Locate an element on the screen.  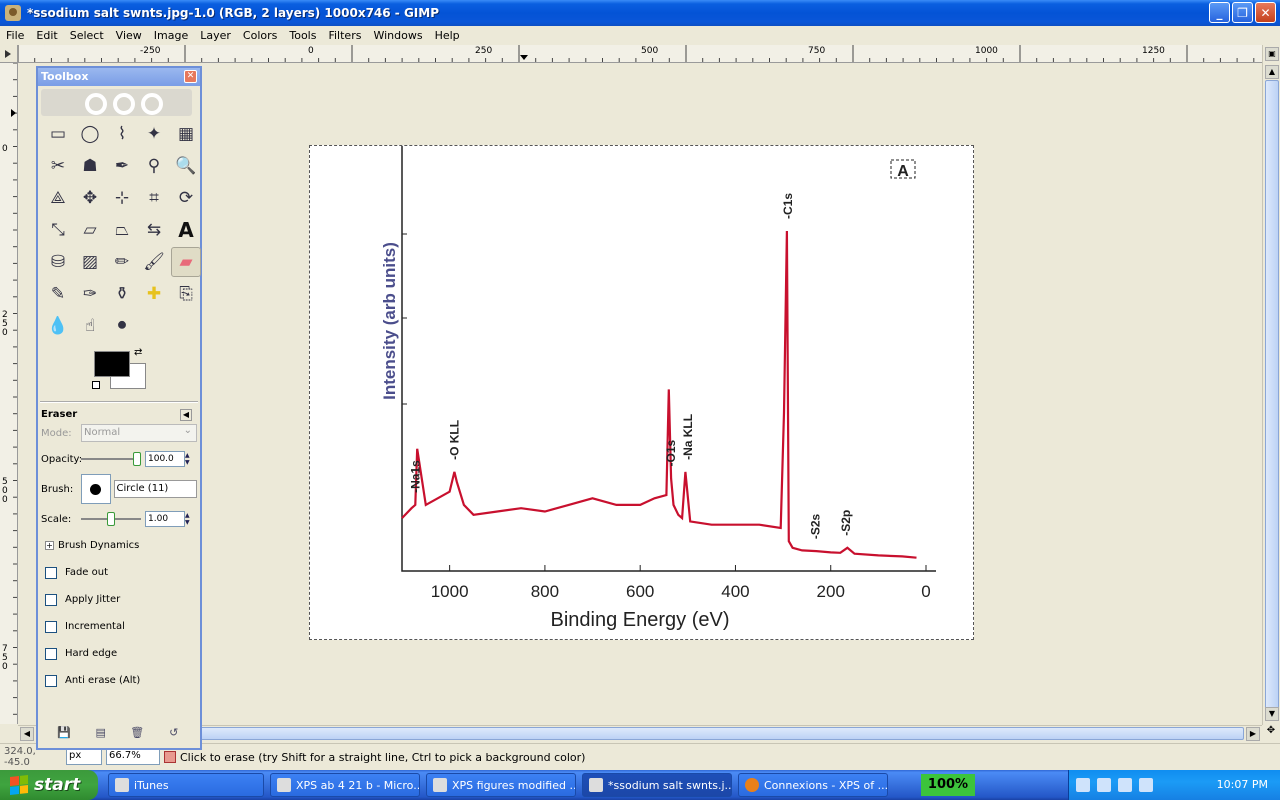
paths-tool-icon: ✒ is located at coordinates (122, 166).